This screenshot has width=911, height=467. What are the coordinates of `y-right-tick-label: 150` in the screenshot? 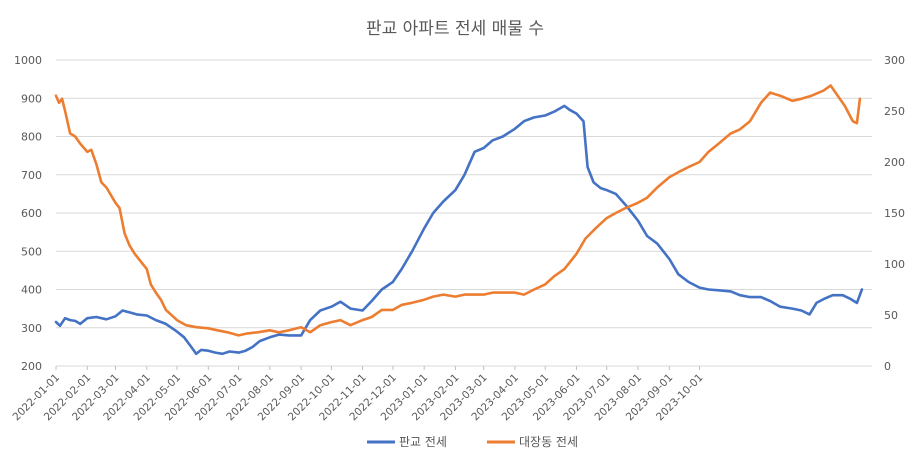 It's located at (894, 213).